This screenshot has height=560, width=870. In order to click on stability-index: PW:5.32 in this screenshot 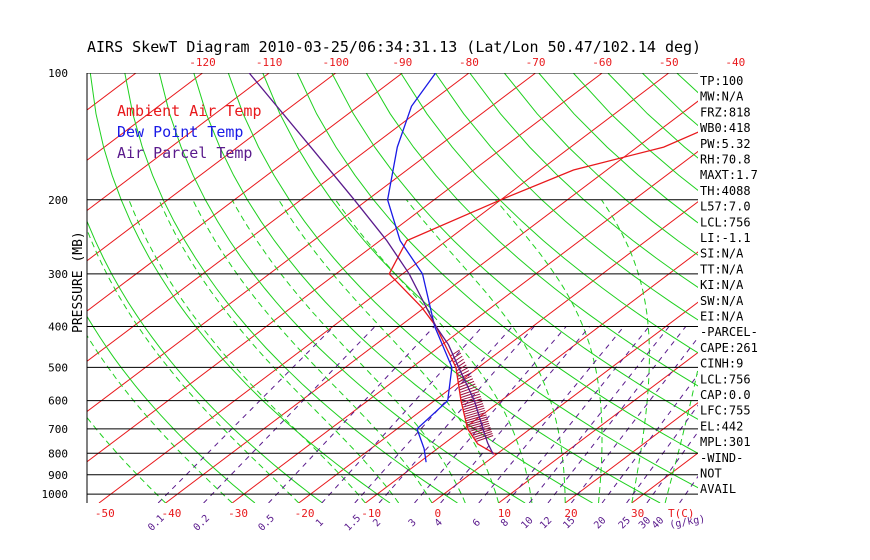, I will do `click(725, 144)`.